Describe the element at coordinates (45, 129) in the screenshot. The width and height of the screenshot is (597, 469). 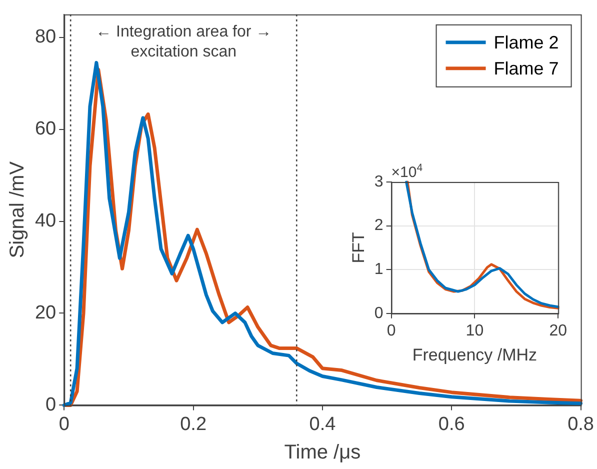
I see `y-tick-label: 60` at that location.